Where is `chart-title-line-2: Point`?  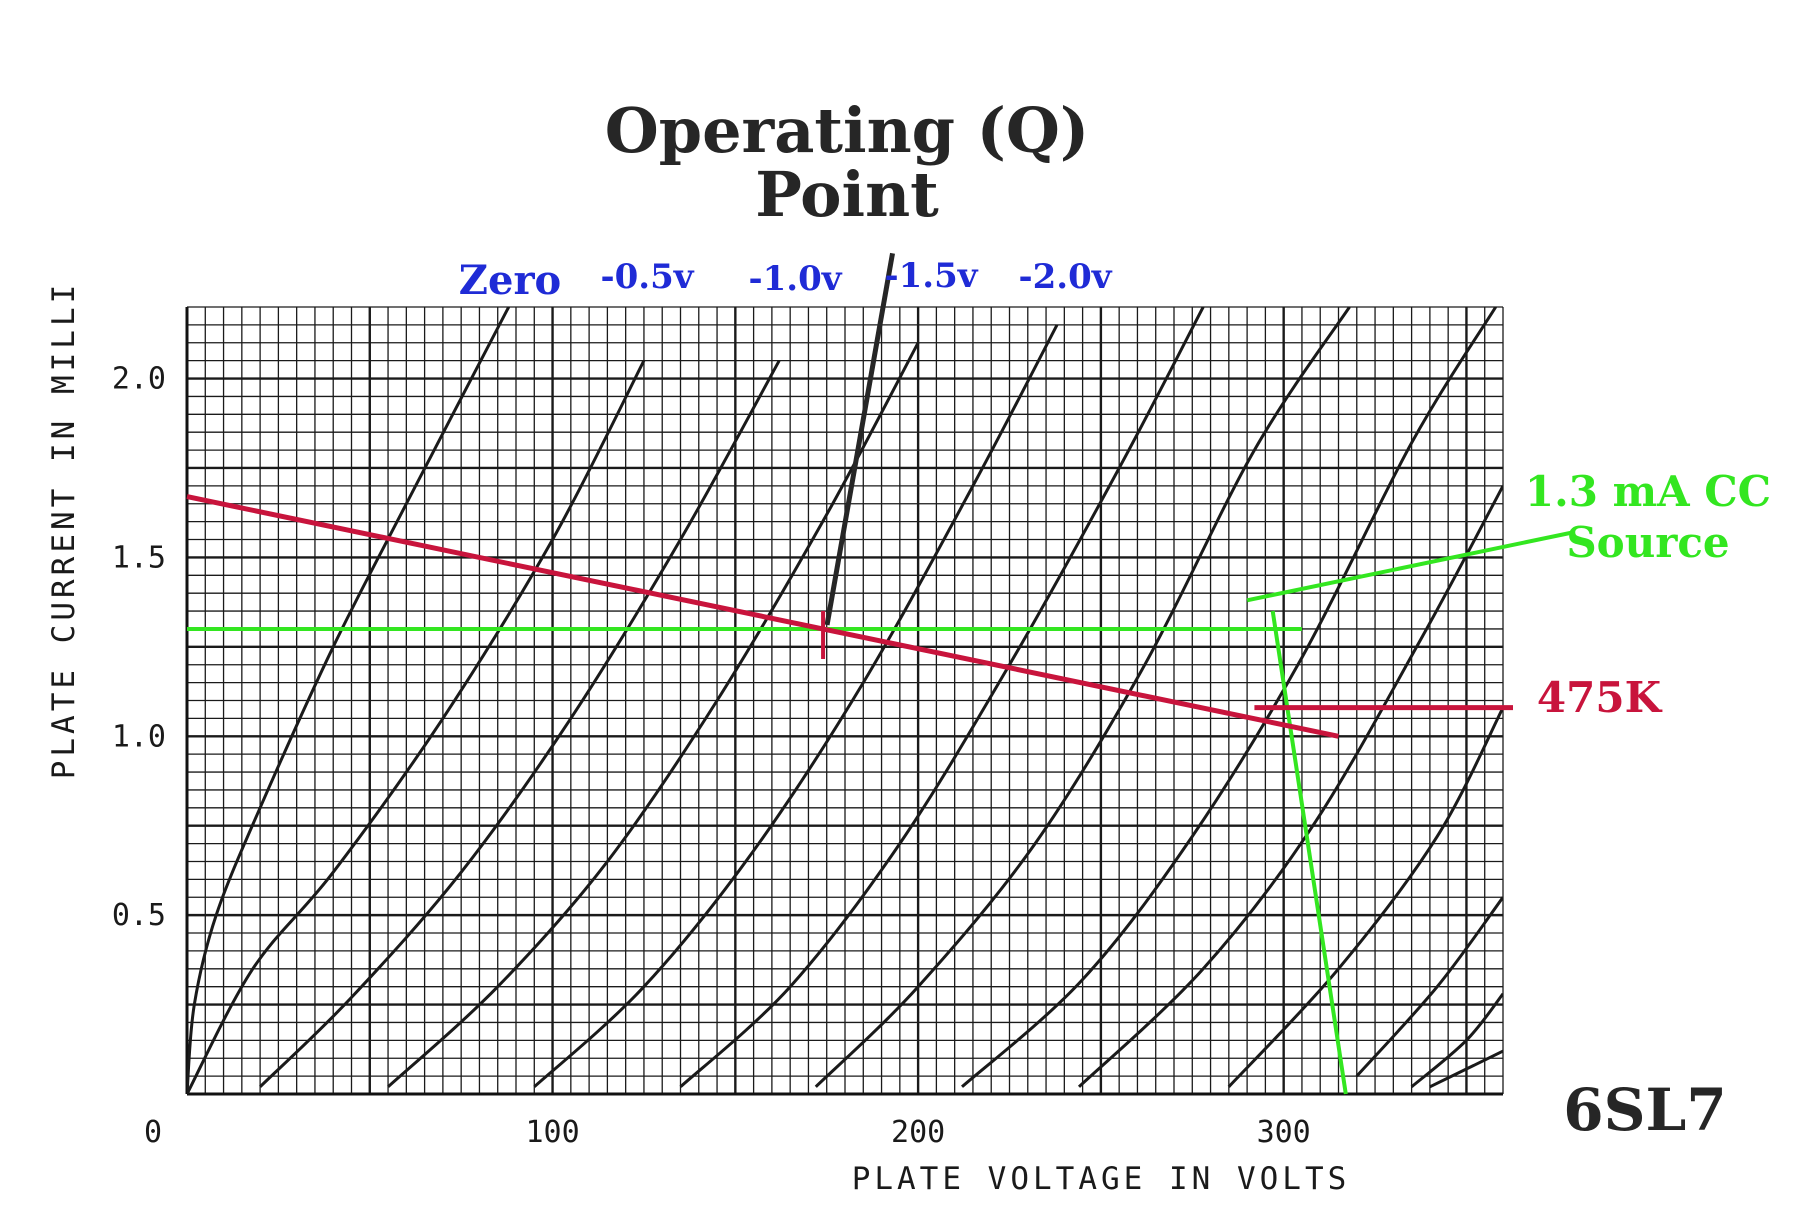
chart-title-line-2: Point is located at coordinates (847, 194).